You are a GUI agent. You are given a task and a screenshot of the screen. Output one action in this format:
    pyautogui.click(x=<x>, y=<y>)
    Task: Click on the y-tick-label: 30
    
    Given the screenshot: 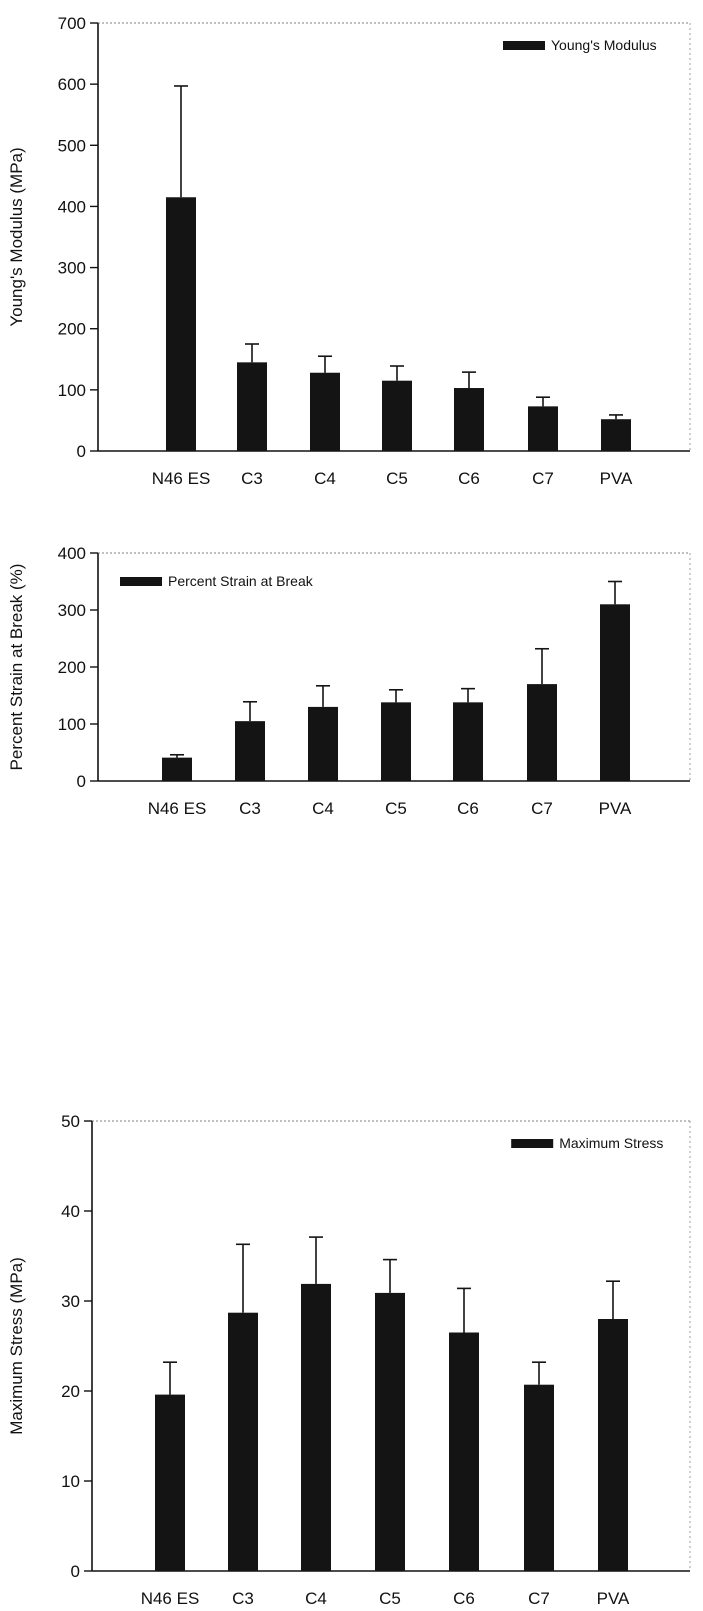 What is the action you would take?
    pyautogui.click(x=70, y=1301)
    